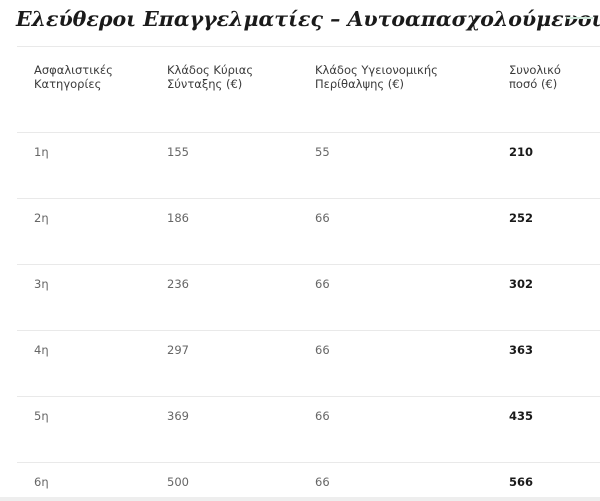 Image resolution: width=600 pixels, height=501 pixels. Describe the element at coordinates (521, 350) in the screenshot. I see `total-cell: 363` at that location.